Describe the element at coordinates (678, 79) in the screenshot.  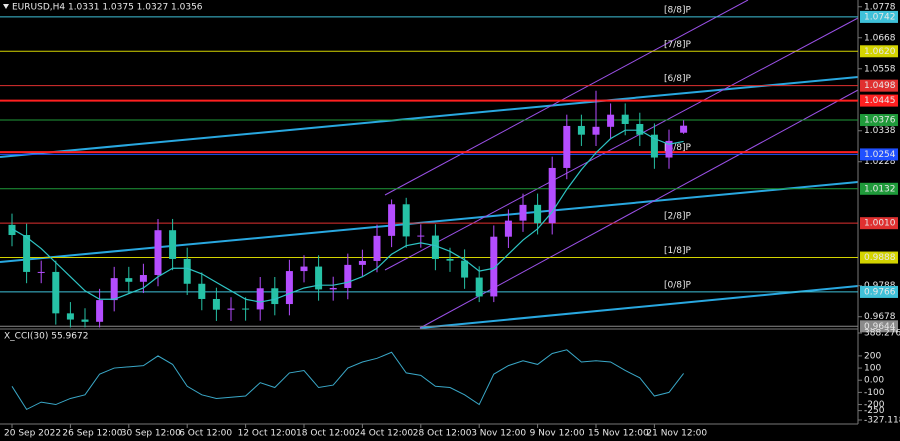
I see `level-name: [6/8]P` at that location.